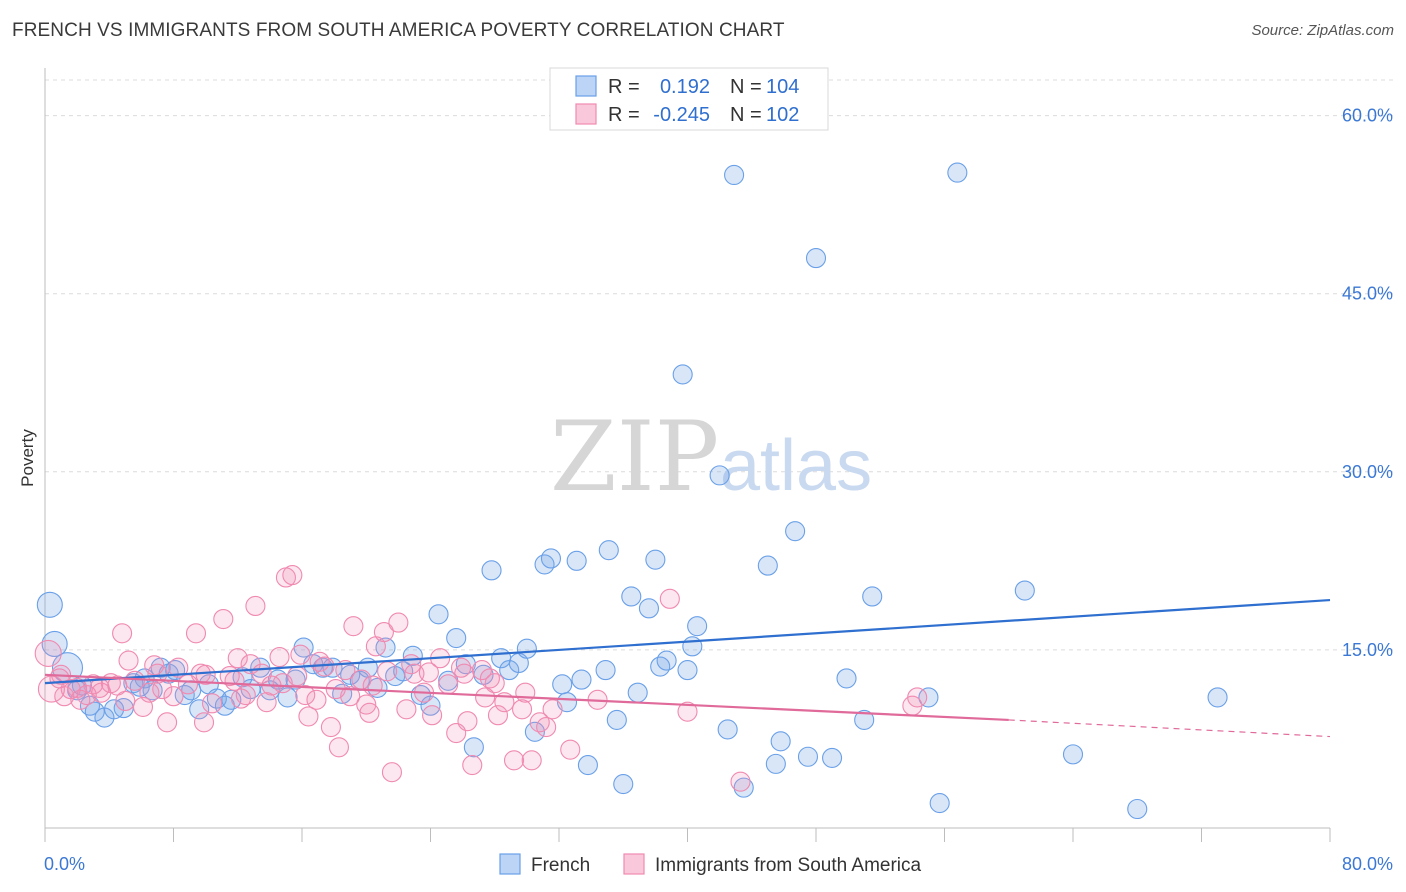  I want to click on bottom-legend-swatch-french, so click(510, 864).